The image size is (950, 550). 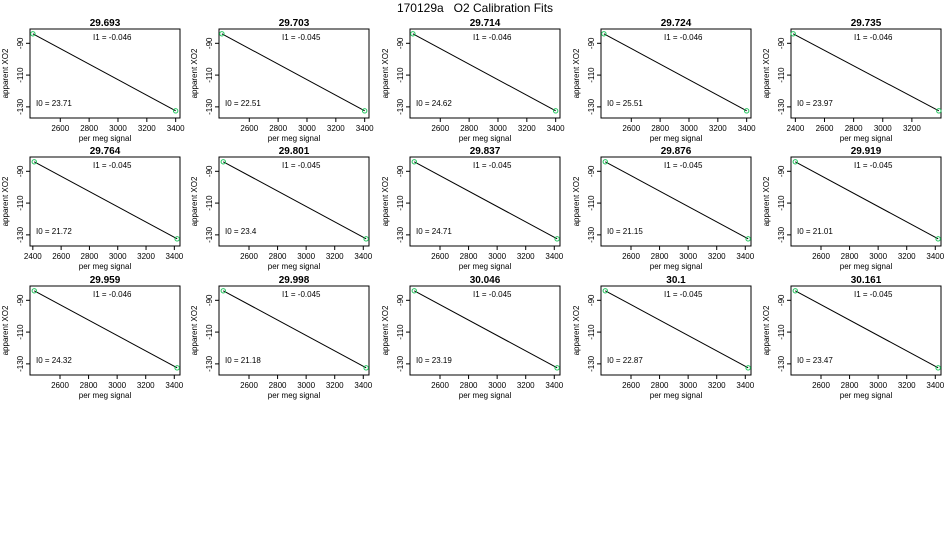 I want to click on panel-title: 30.046, so click(x=485, y=280).